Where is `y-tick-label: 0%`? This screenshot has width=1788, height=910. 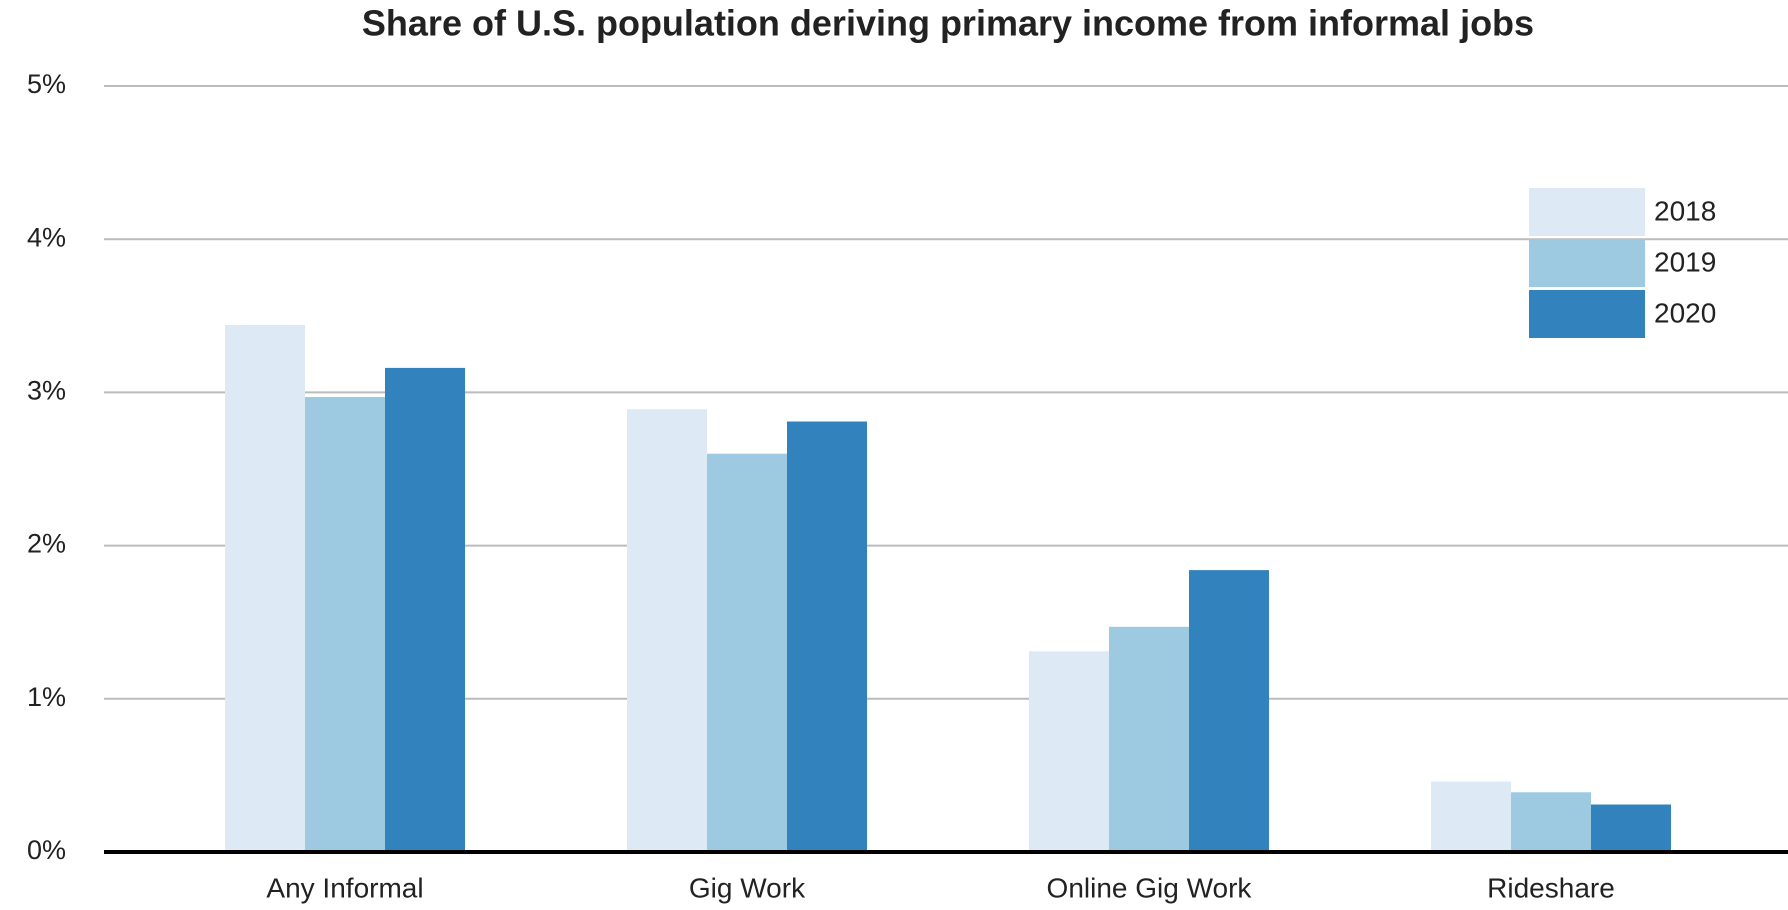 y-tick-label: 0% is located at coordinates (46, 850).